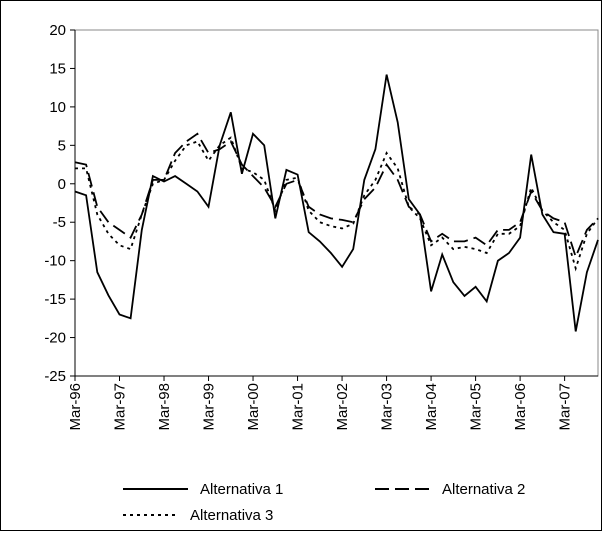 The width and height of the screenshot is (602, 536). Describe the element at coordinates (55, 261) in the screenshot. I see `y-tick-label: -10` at that location.